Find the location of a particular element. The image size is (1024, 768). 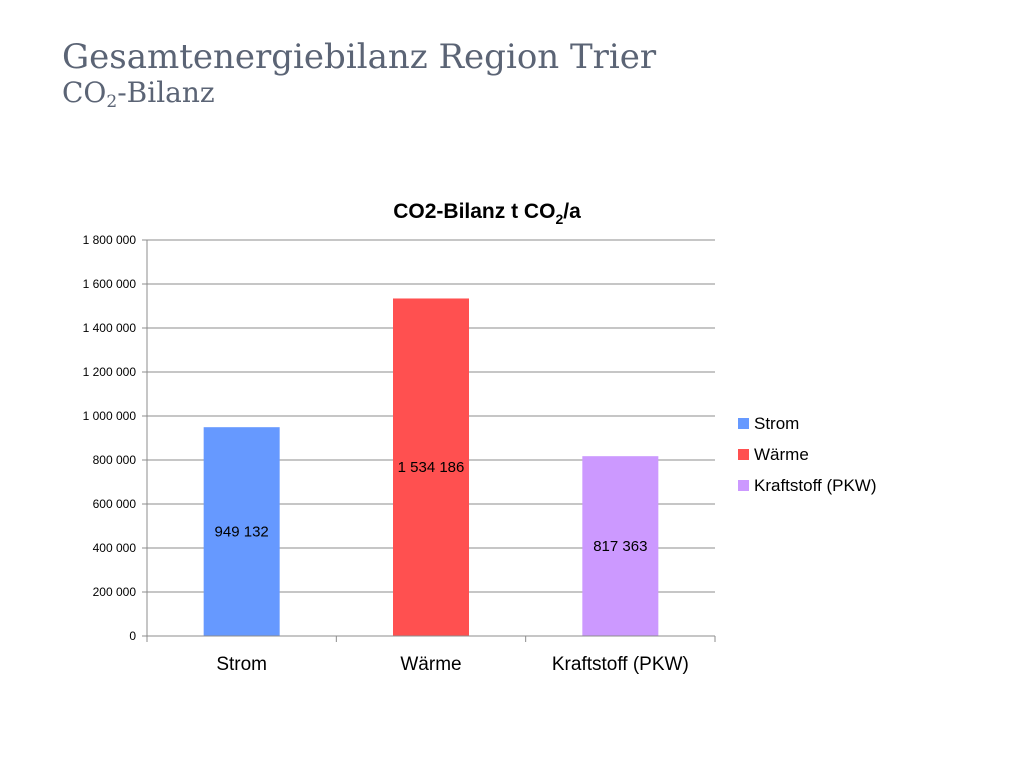

y-tick-label: 800 000 is located at coordinates (115, 460).